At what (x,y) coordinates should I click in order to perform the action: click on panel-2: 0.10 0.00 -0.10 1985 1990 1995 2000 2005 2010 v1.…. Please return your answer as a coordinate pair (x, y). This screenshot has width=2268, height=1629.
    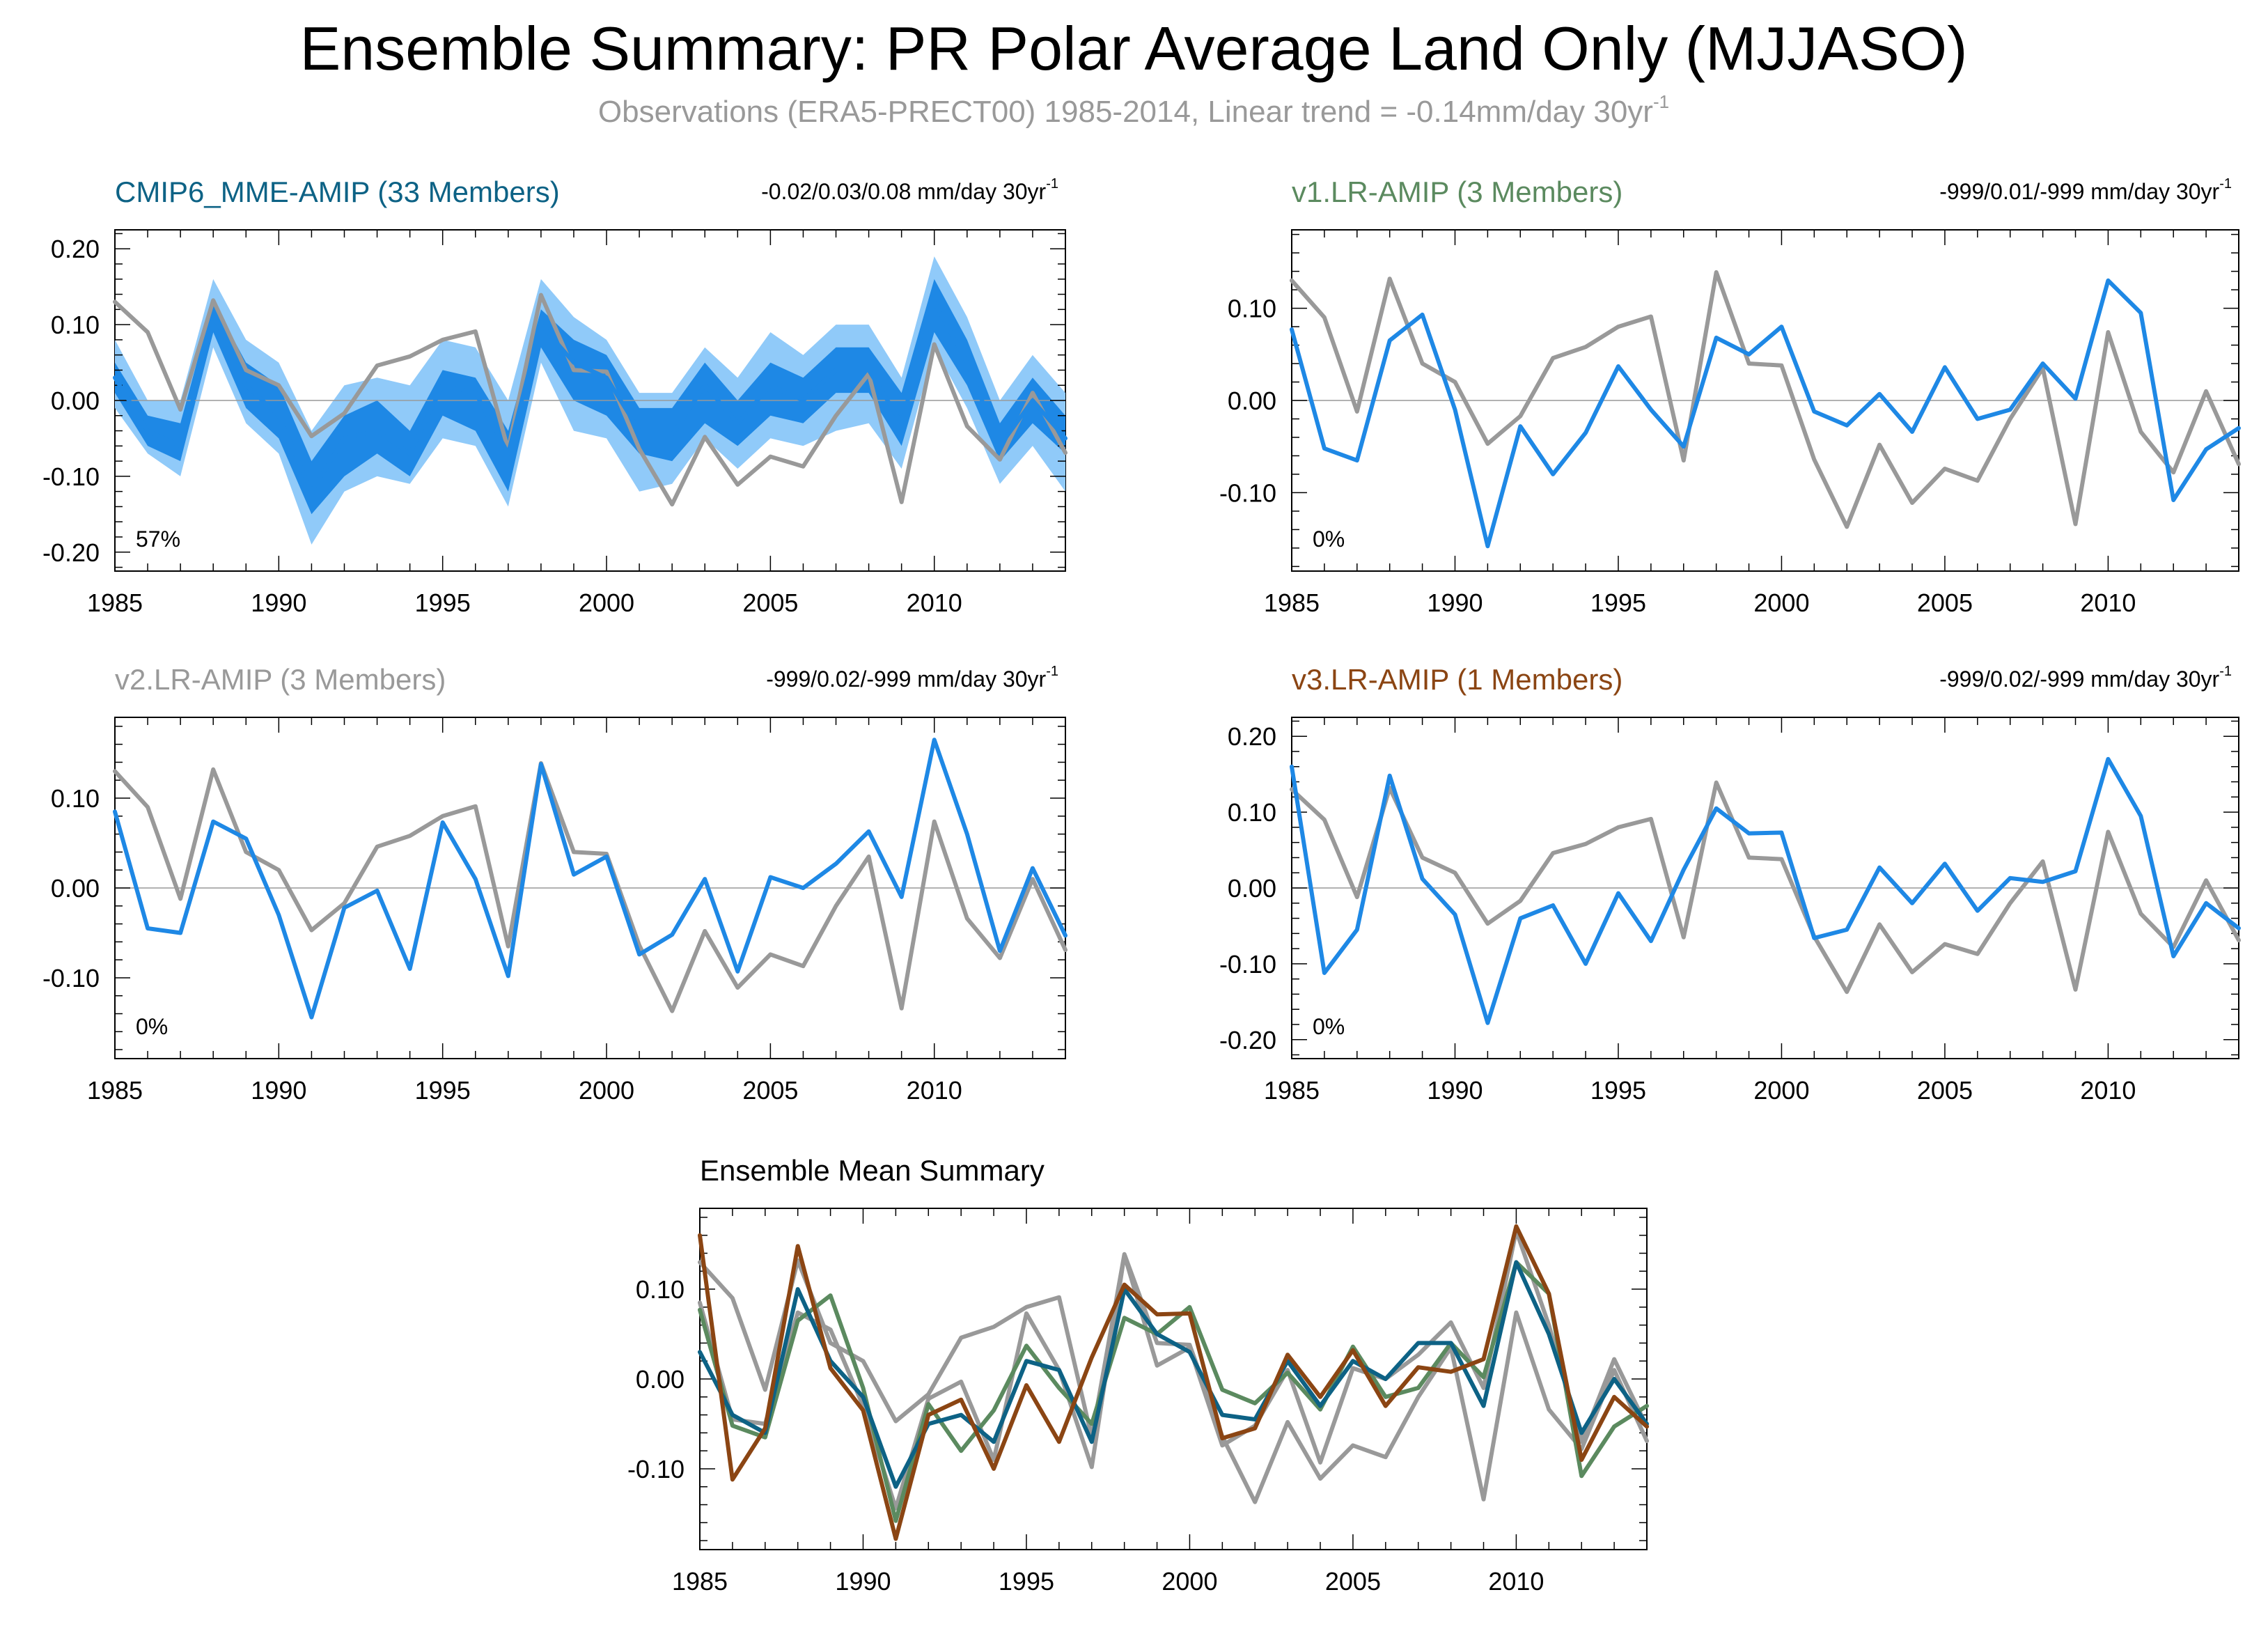
    Looking at the image, I should click on (1730, 396).